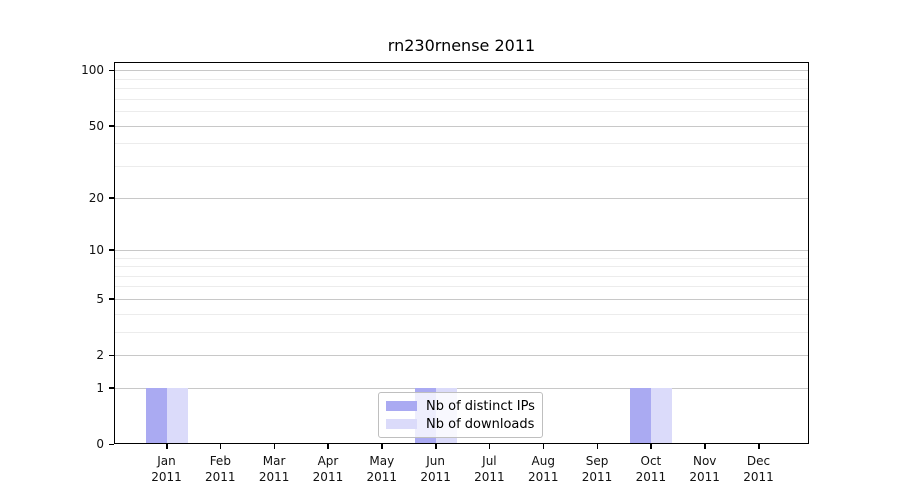 This screenshot has width=900, height=500. What do you see at coordinates (220, 461) in the screenshot?
I see `x-tick-month: Feb` at bounding box center [220, 461].